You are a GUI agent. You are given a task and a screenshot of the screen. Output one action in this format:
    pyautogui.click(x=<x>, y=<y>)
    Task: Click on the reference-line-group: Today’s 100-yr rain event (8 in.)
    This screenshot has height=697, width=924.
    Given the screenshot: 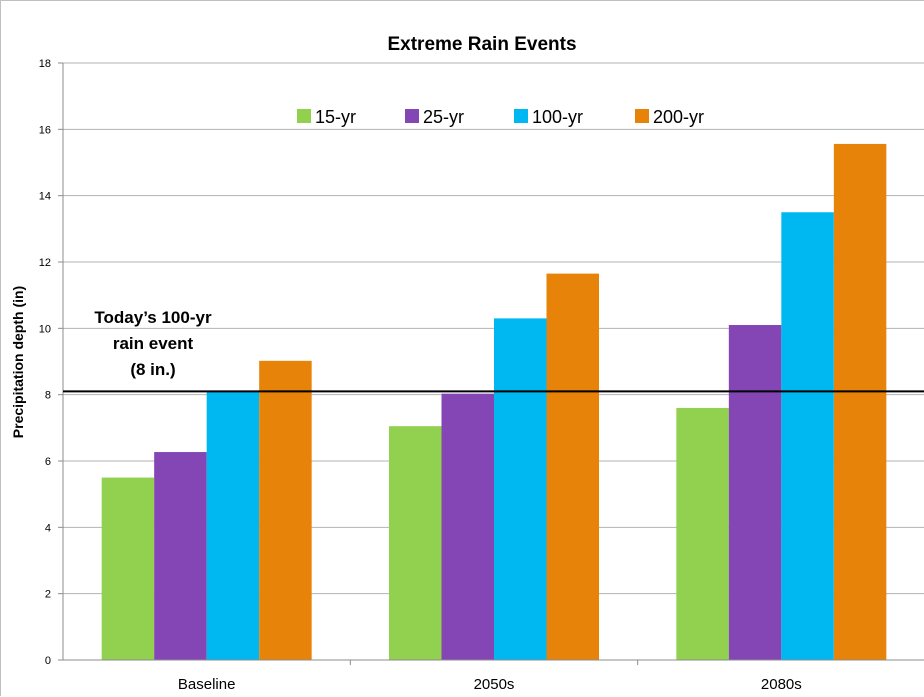 What is the action you would take?
    pyautogui.click(x=493, y=350)
    